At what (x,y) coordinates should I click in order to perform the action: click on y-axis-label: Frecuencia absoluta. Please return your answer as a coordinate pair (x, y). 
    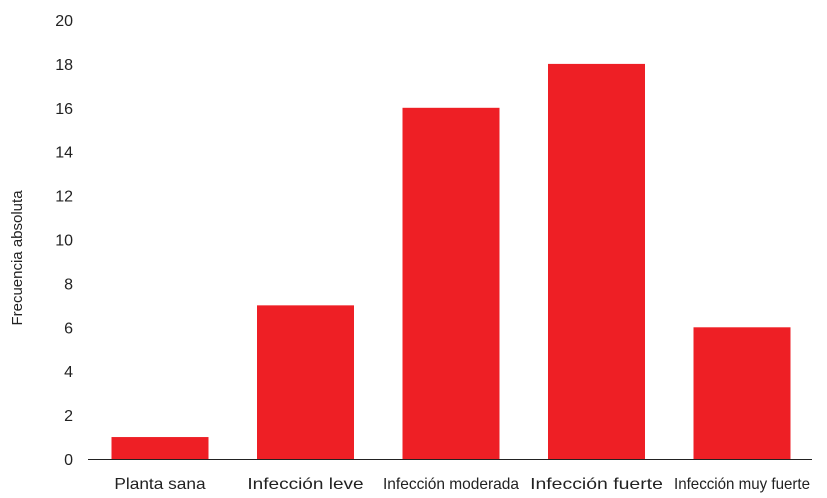
    Looking at the image, I should click on (17, 258).